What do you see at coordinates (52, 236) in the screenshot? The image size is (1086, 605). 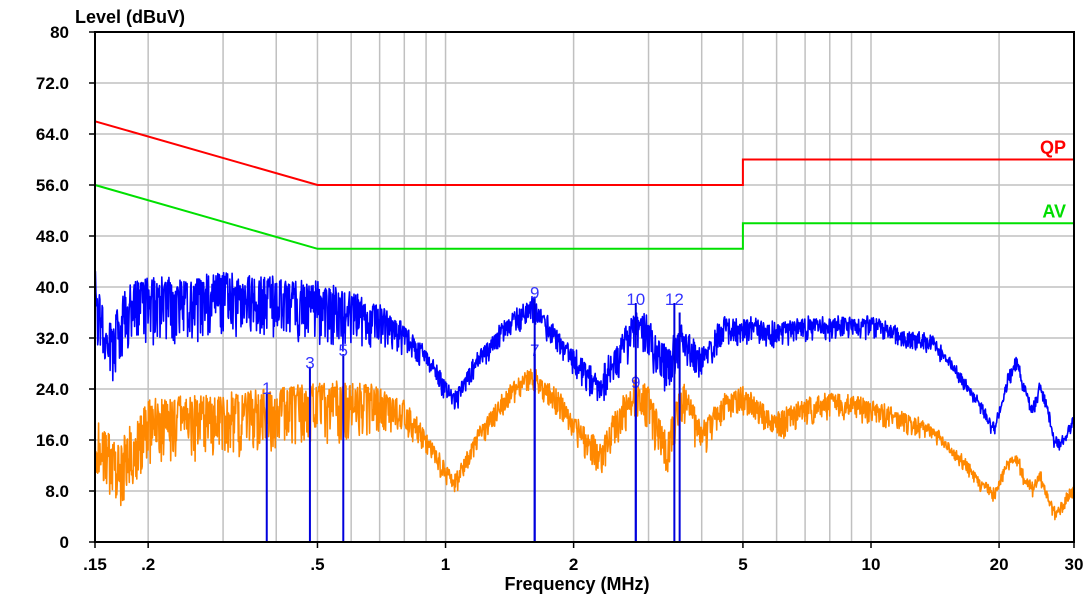 I see `y-tick-label: 48.0` at bounding box center [52, 236].